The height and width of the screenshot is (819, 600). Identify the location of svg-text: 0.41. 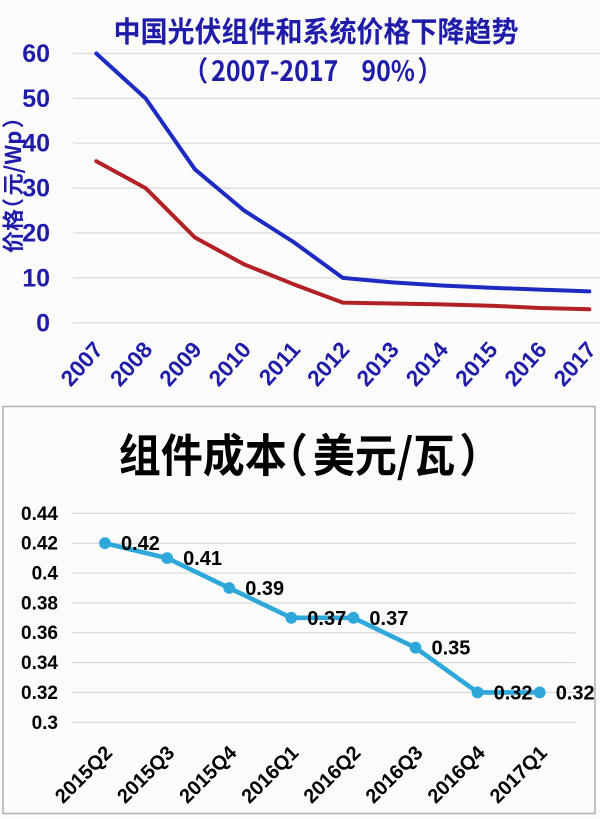
(202, 559).